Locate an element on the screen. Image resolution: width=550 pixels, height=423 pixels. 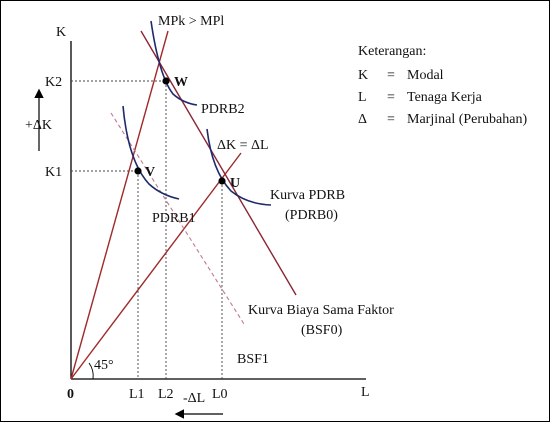
legend-eq-k: = is located at coordinates (391, 75).